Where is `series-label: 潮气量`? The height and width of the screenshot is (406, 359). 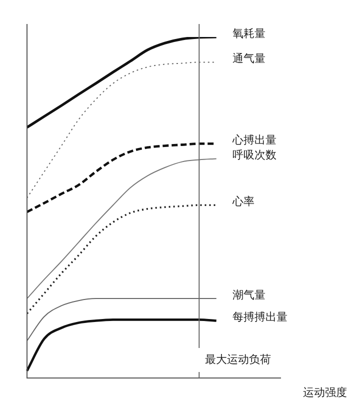
series-label: 潮气量 is located at coordinates (249, 295).